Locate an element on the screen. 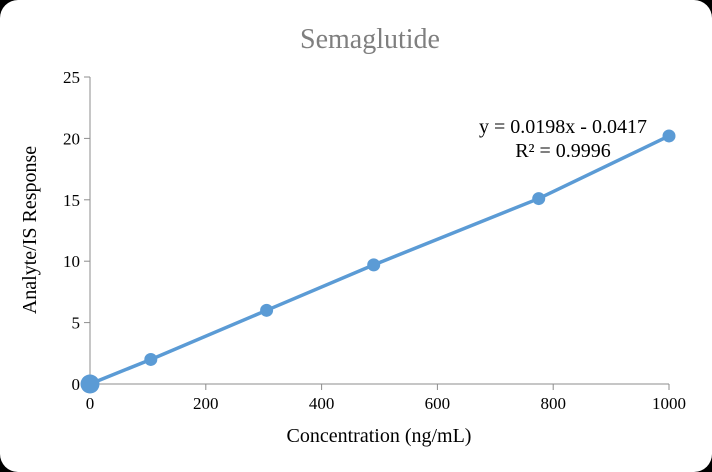 This screenshot has width=712, height=472. x-tick-label: 600 is located at coordinates (438, 403).